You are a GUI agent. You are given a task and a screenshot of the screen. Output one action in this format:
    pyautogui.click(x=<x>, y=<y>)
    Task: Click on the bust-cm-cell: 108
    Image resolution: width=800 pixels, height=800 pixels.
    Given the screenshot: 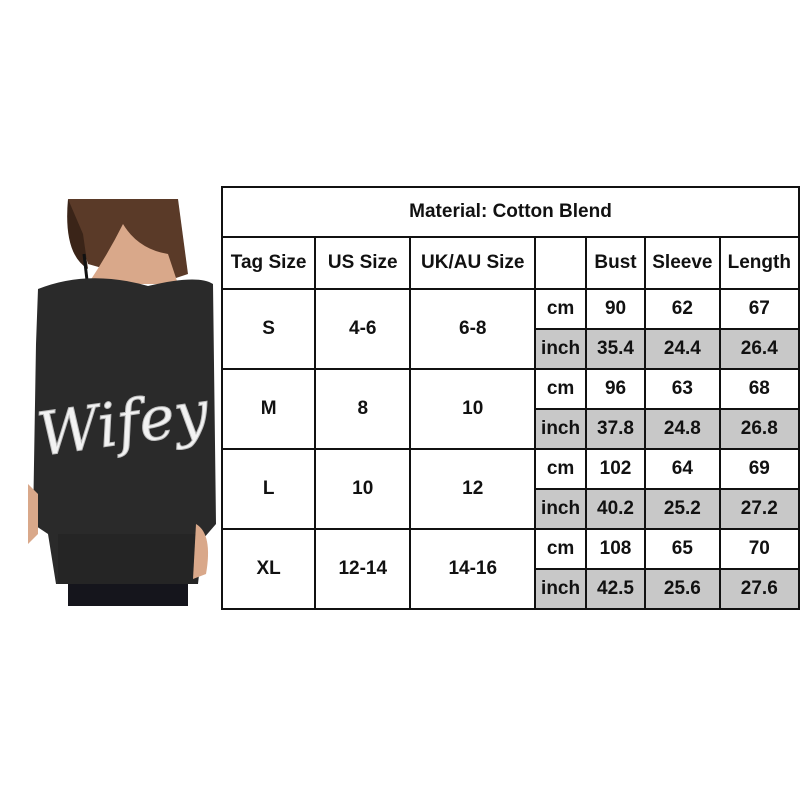 What is the action you would take?
    pyautogui.click(x=615, y=549)
    